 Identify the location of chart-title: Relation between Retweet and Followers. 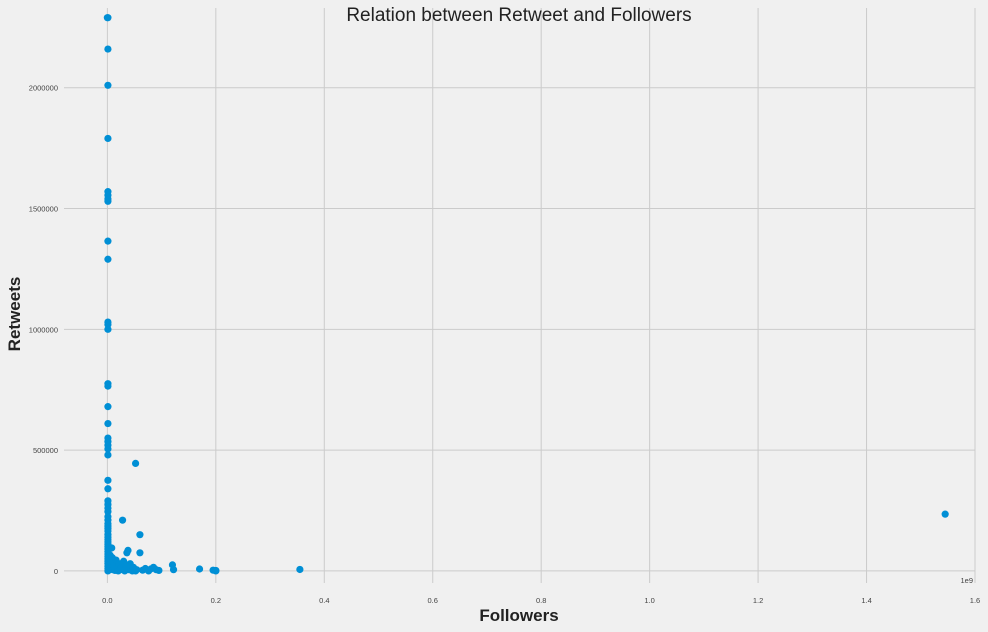
(518, 15).